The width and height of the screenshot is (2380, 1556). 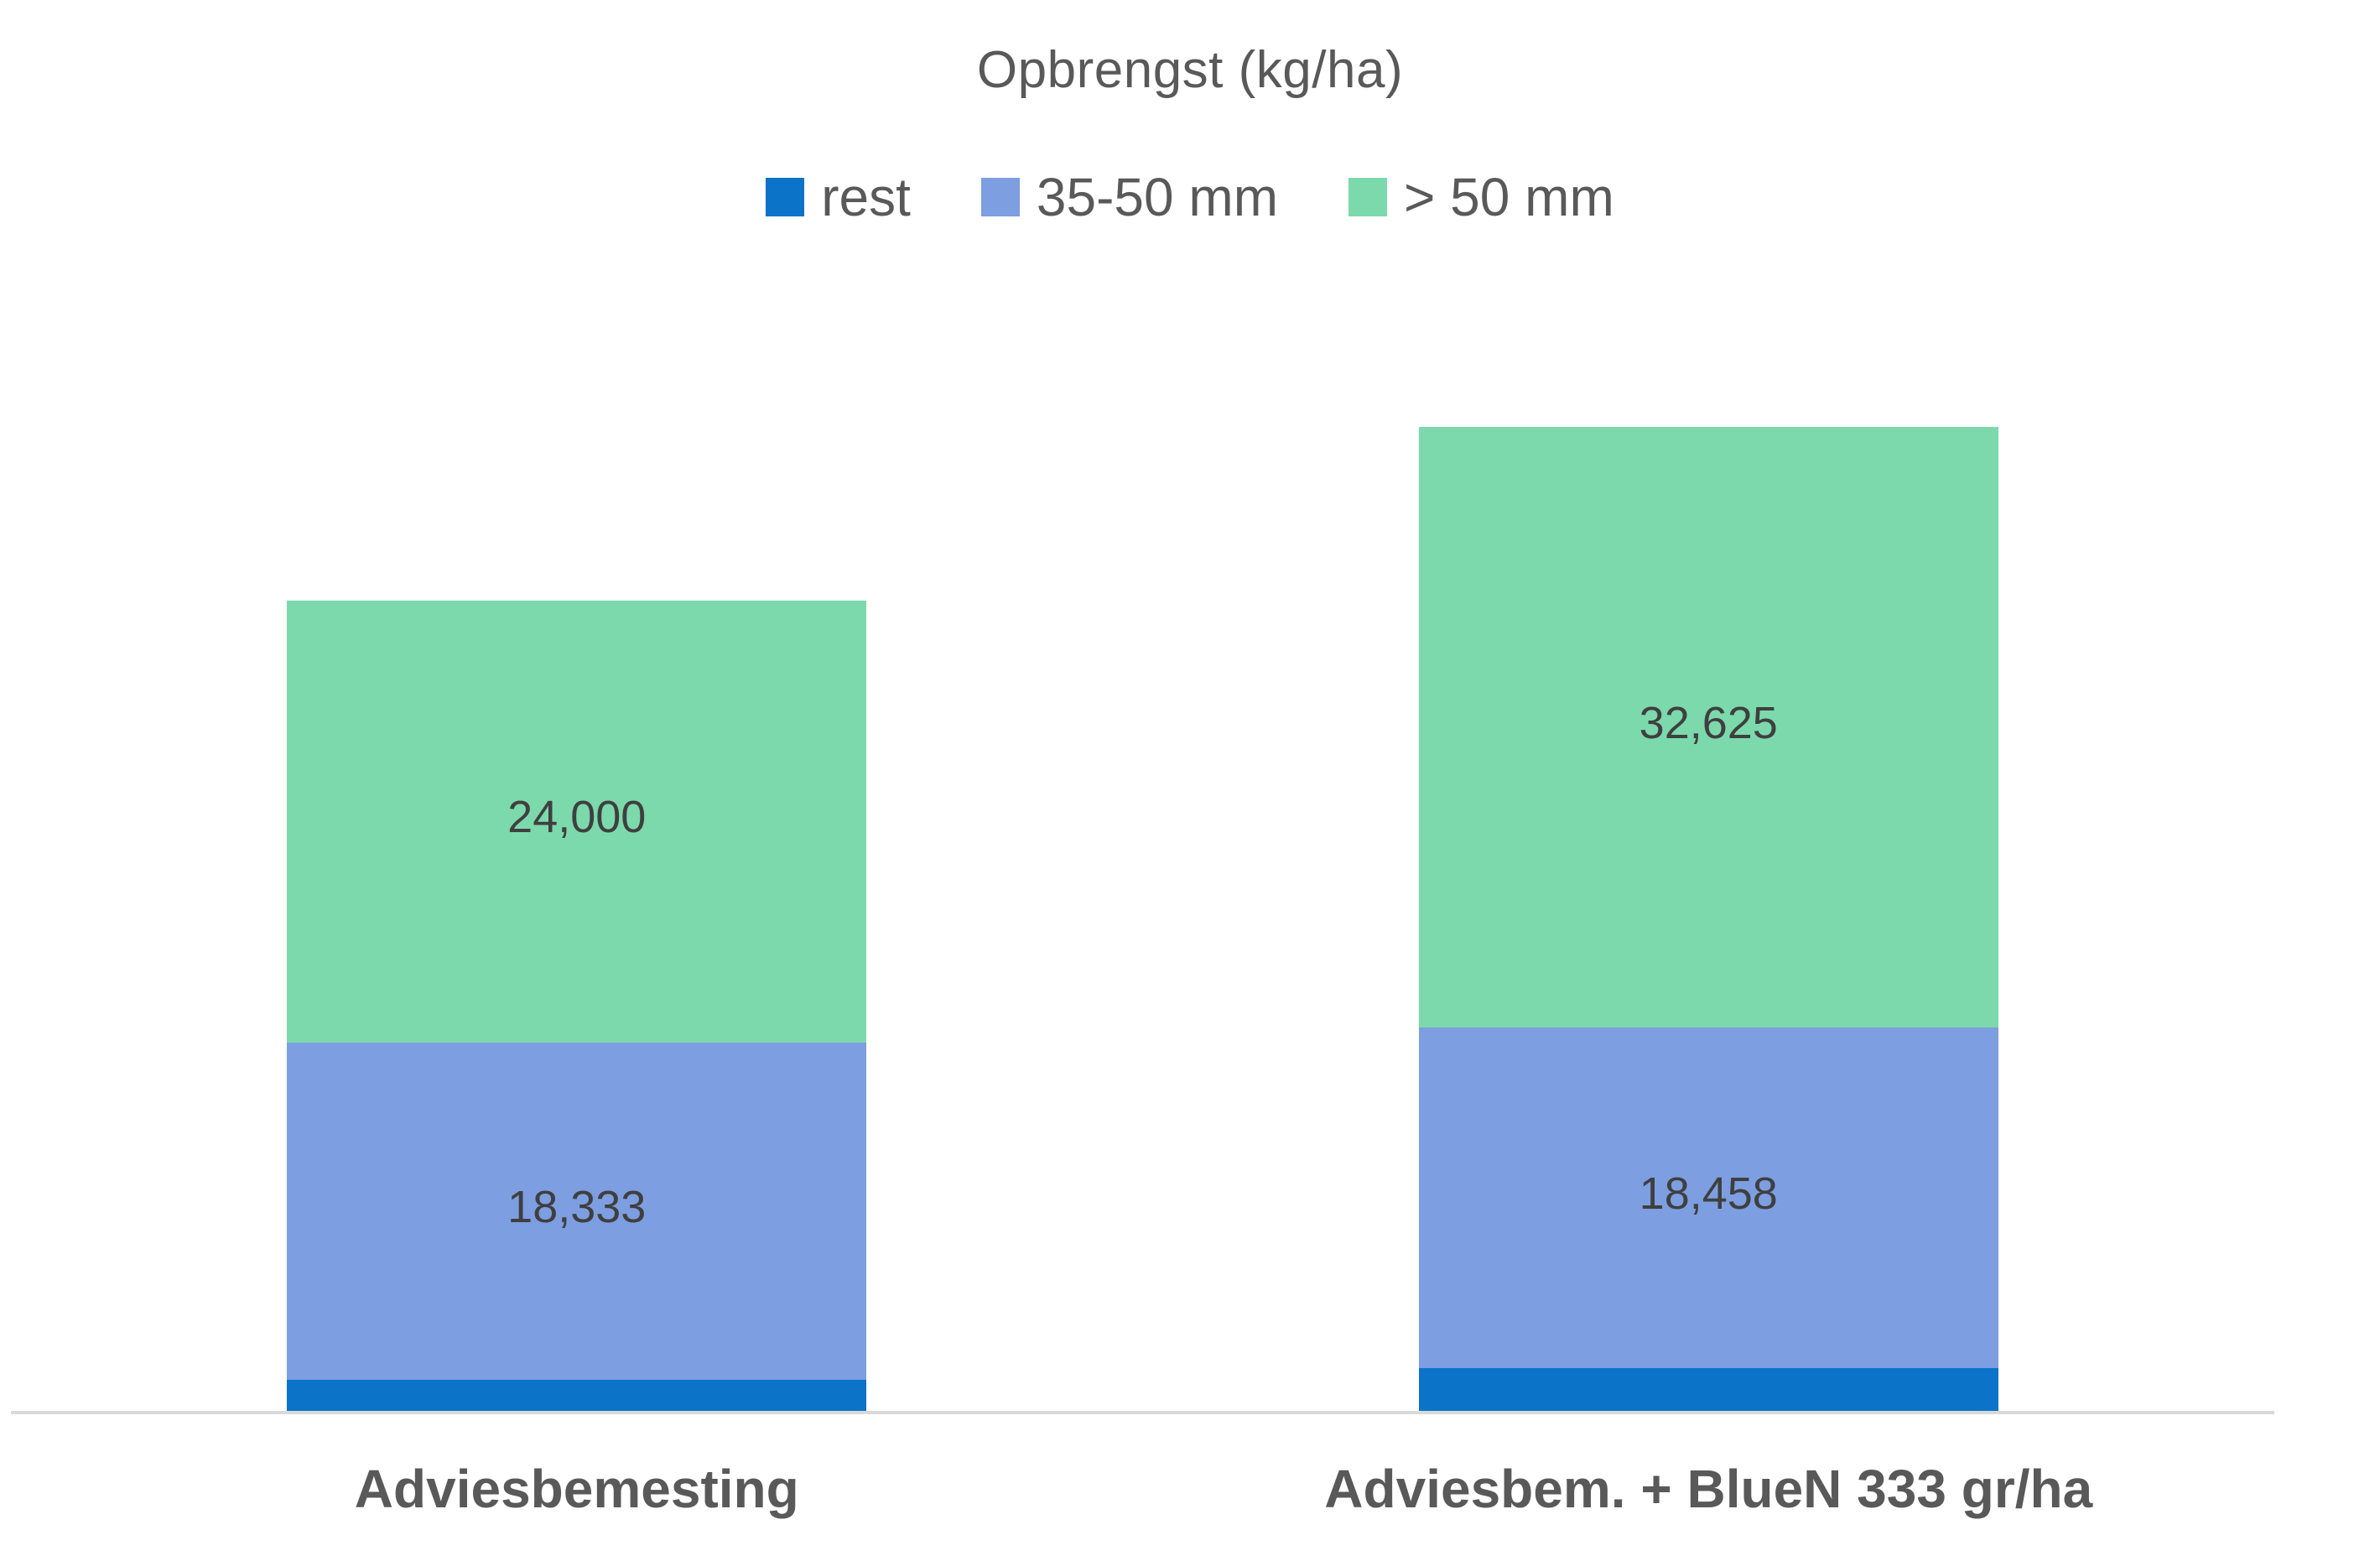 I want to click on value-label: 24,000, so click(x=577, y=817).